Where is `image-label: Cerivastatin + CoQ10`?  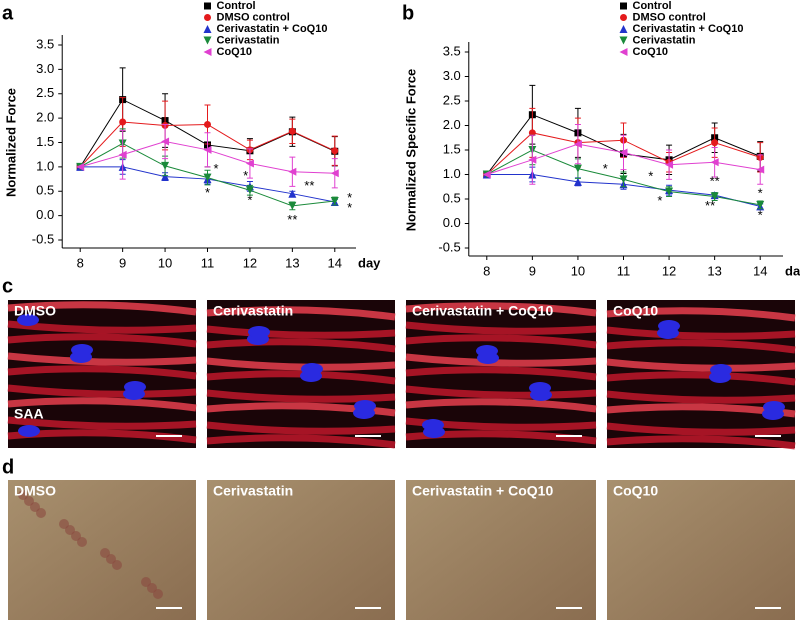
image-label: Cerivastatin + CoQ10 is located at coordinates (482, 311).